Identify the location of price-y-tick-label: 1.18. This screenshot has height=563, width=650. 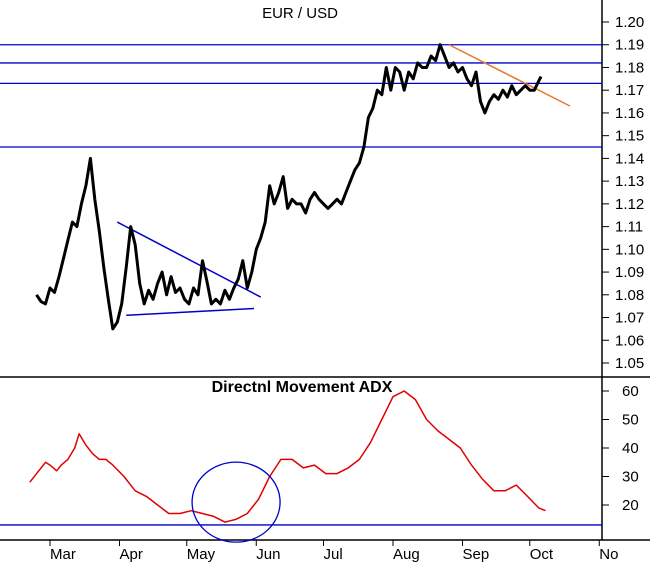
(629, 67).